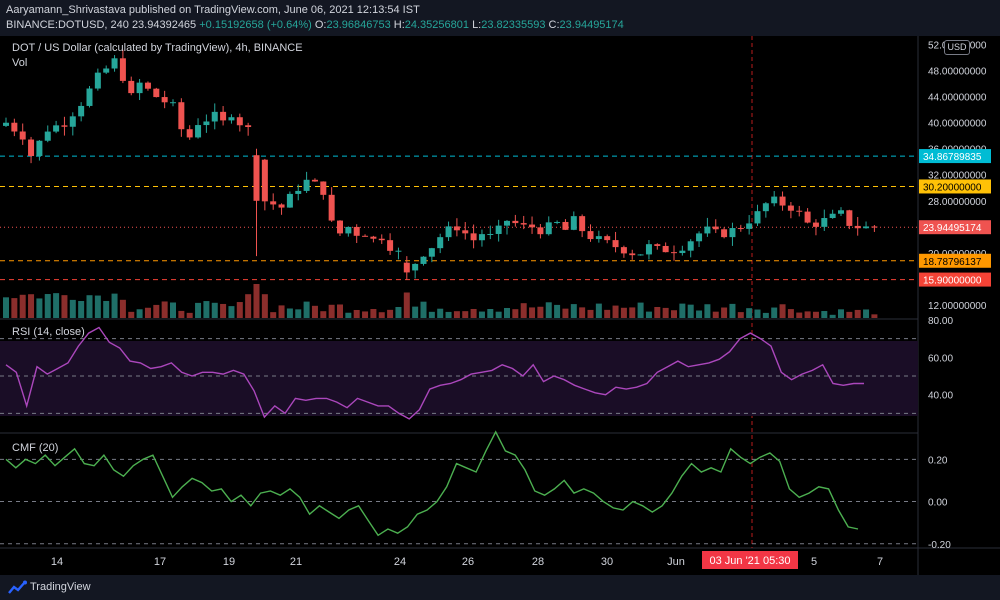 Image resolution: width=1000 pixels, height=600 pixels. I want to click on high-value: 24.35256801, so click(436, 25).